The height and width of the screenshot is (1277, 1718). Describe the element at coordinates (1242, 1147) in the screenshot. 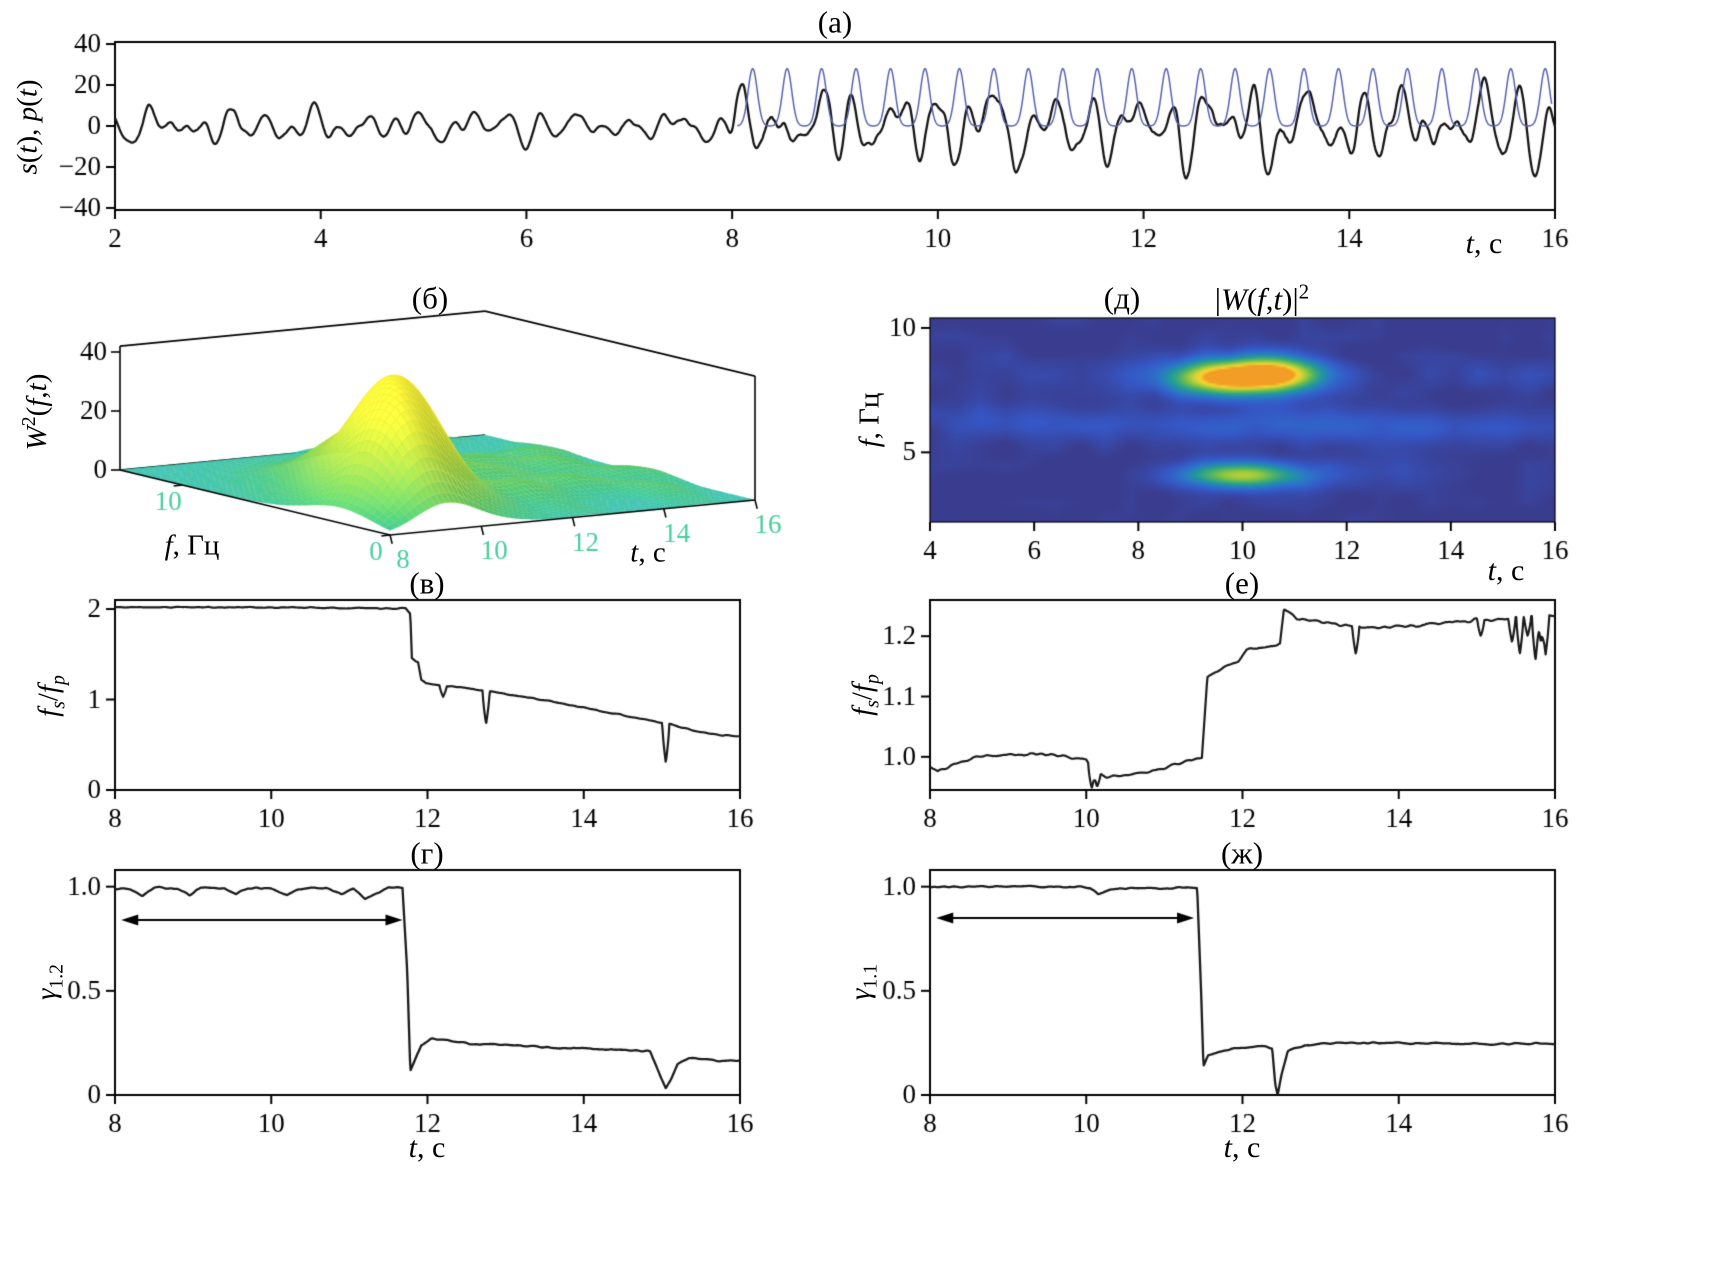

I see `panel-zh-xlabel: t, с` at that location.